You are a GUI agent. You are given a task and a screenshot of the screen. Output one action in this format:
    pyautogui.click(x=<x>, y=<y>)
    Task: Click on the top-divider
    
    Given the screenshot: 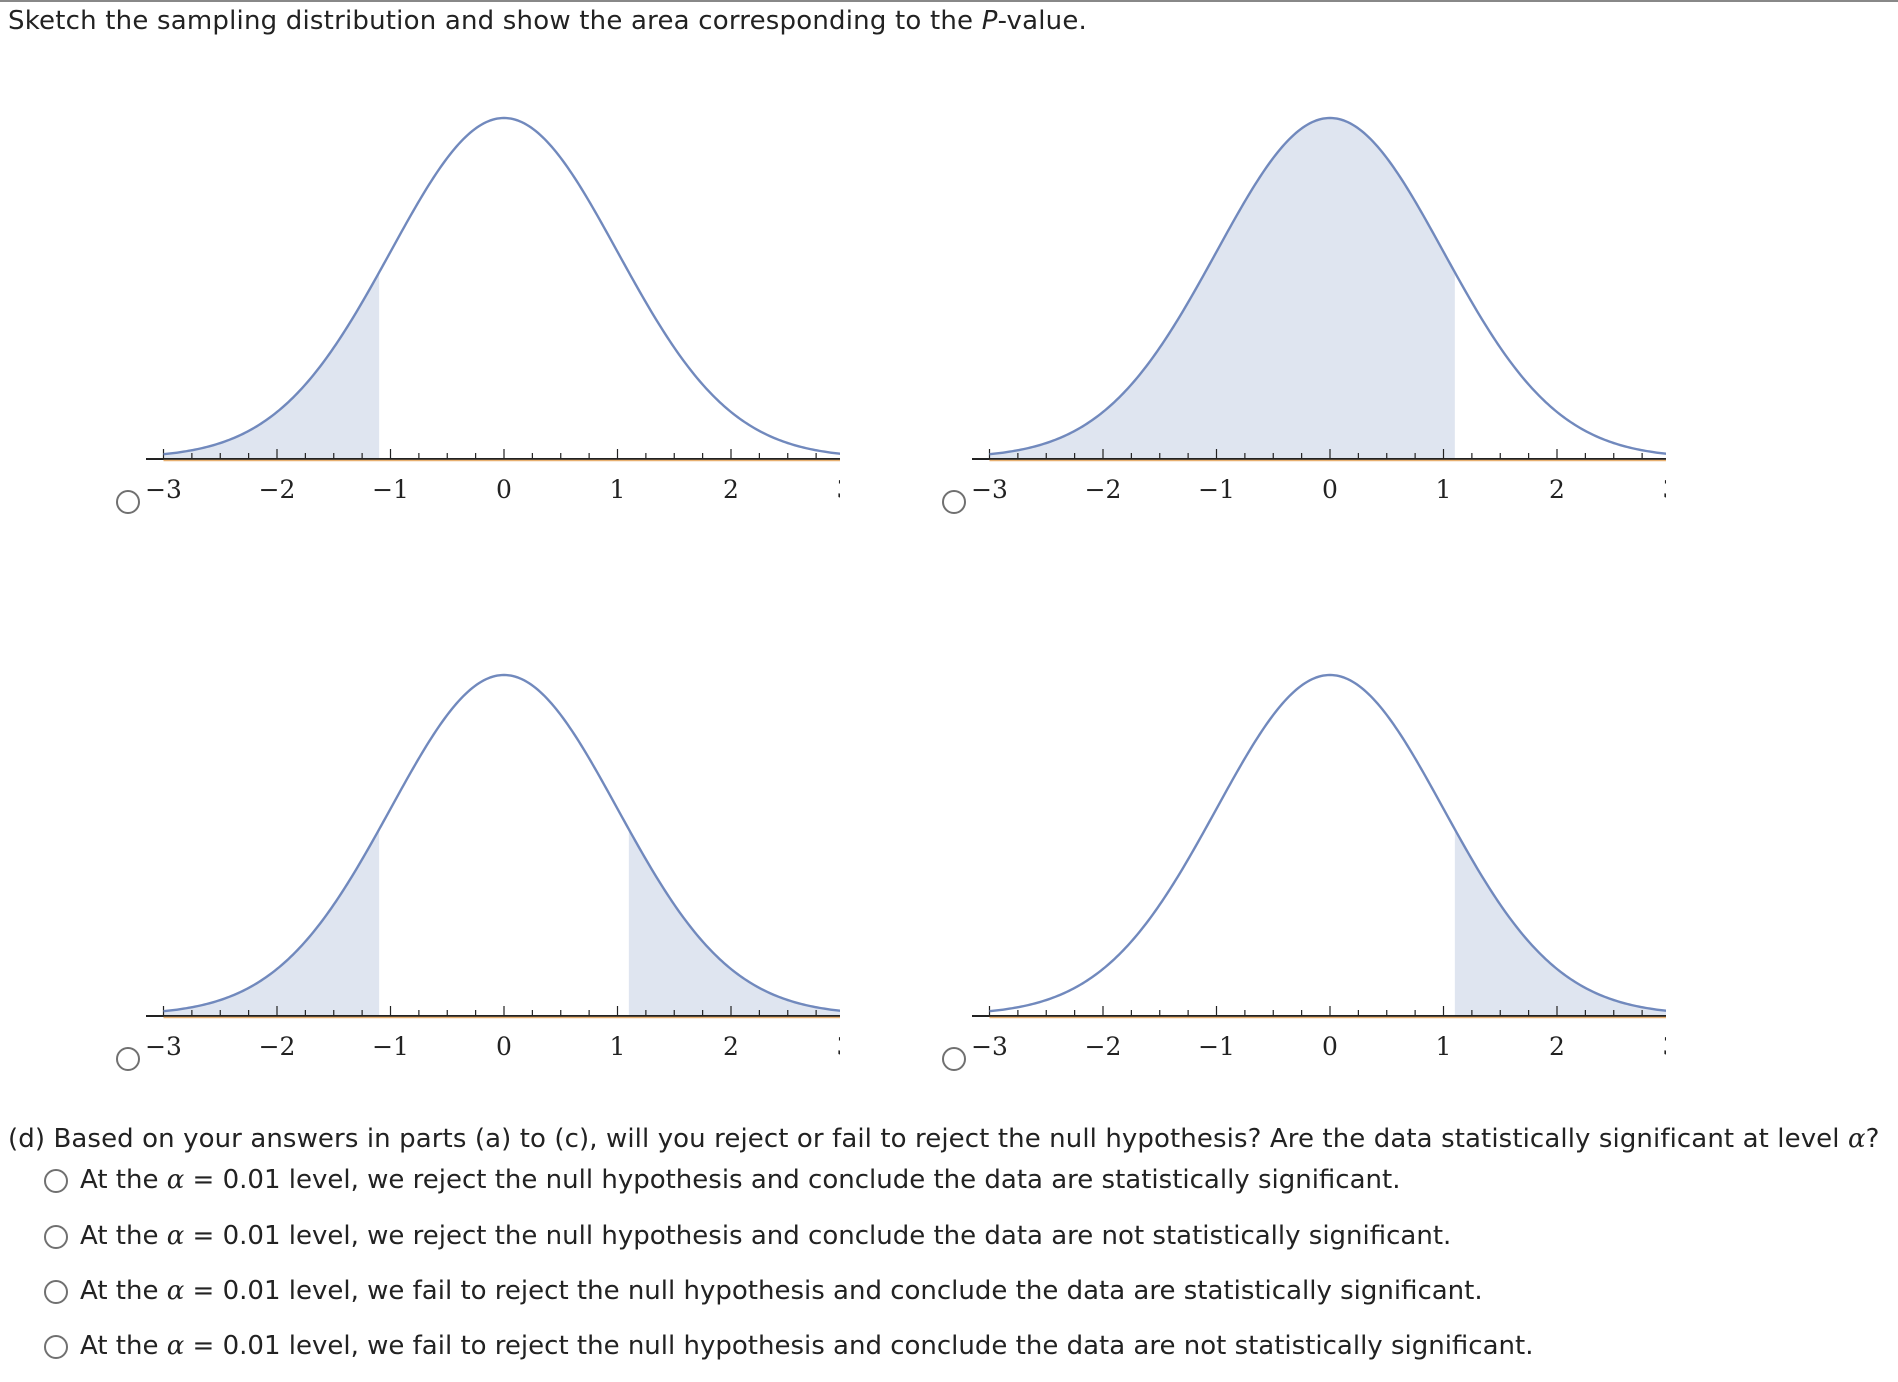 What is the action you would take?
    pyautogui.click(x=949, y=1)
    